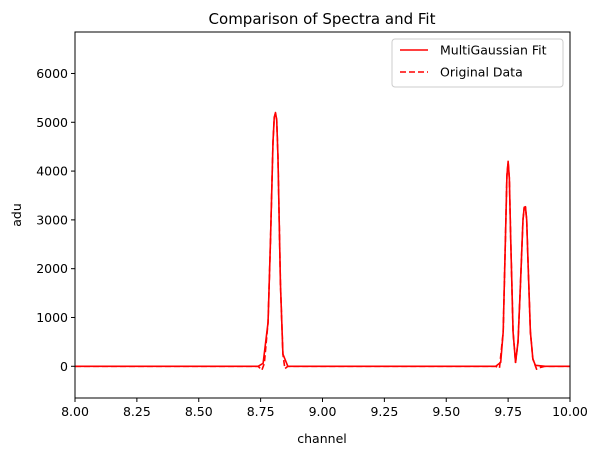 The height and width of the screenshot is (455, 600). I want to click on y-tick-label: 2000, so click(52, 268).